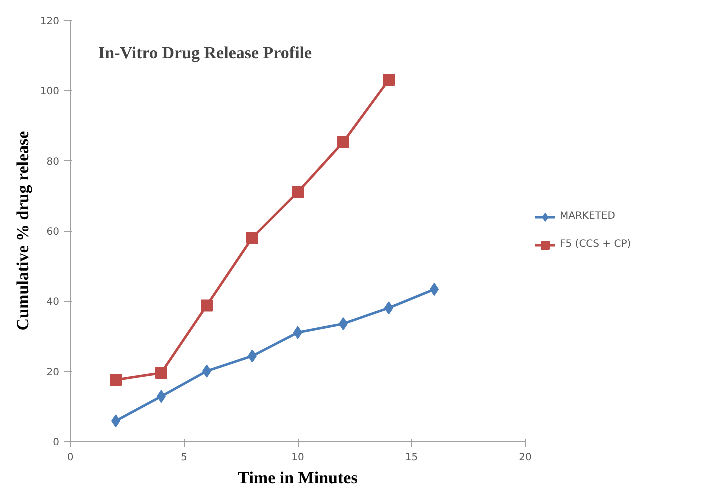 This screenshot has width=711, height=496. I want to click on legend-label: MARKETED, so click(588, 216).